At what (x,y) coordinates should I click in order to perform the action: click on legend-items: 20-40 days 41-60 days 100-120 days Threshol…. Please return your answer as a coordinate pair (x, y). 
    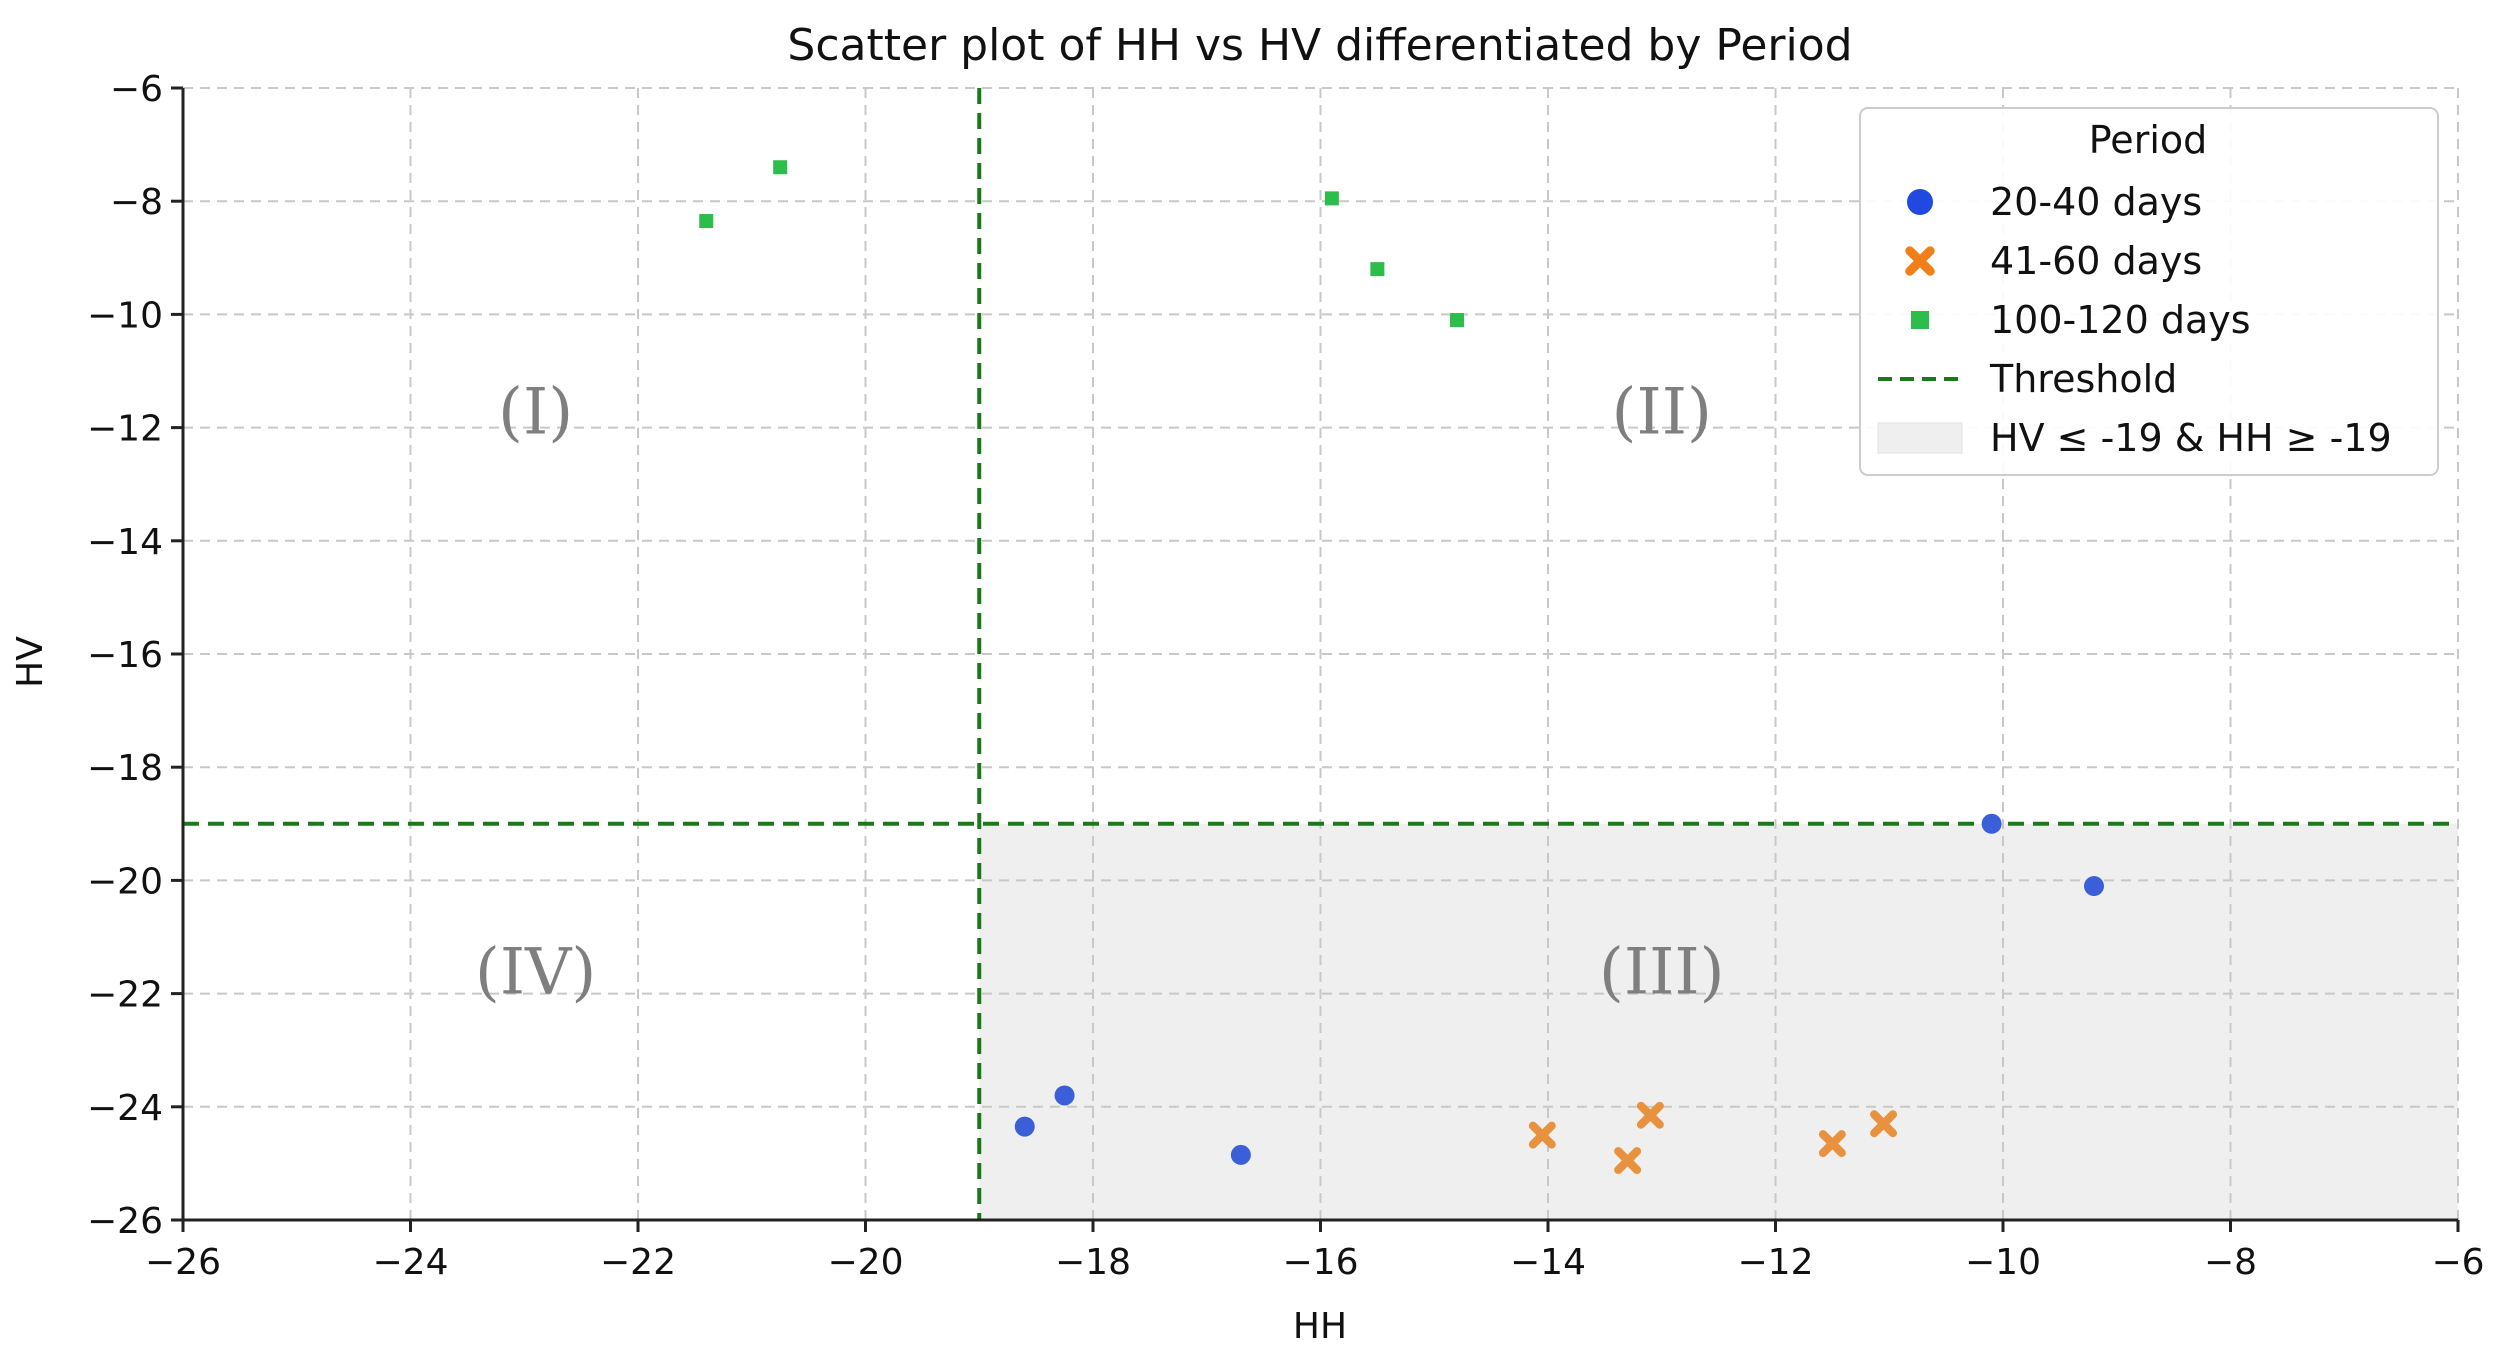
    Looking at the image, I should click on (2134, 320).